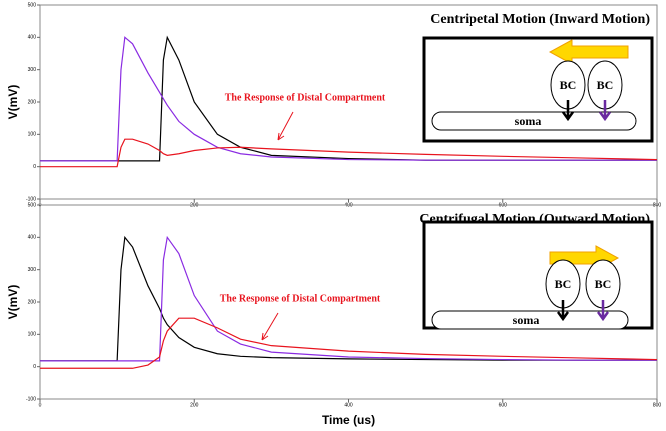  What do you see at coordinates (348, 420) in the screenshot?
I see `x-axis-label: Time (us)` at bounding box center [348, 420].